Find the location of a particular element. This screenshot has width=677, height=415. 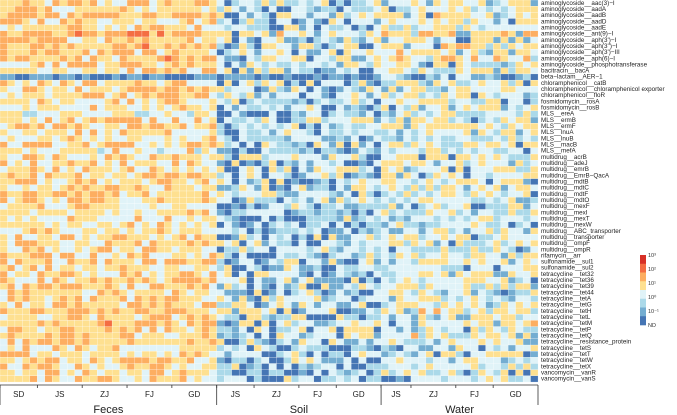

row-label: tetracycline__tetA is located at coordinates (566, 299).